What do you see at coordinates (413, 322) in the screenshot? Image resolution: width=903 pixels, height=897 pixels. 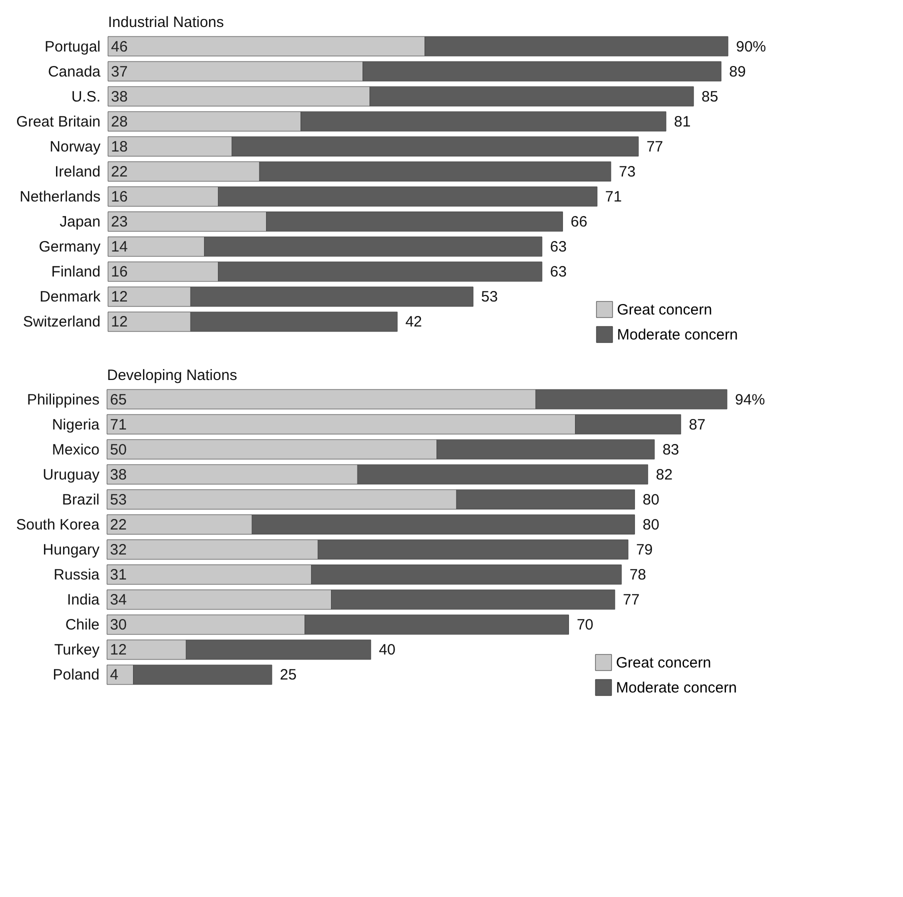 I see `total-label: 42` at bounding box center [413, 322].